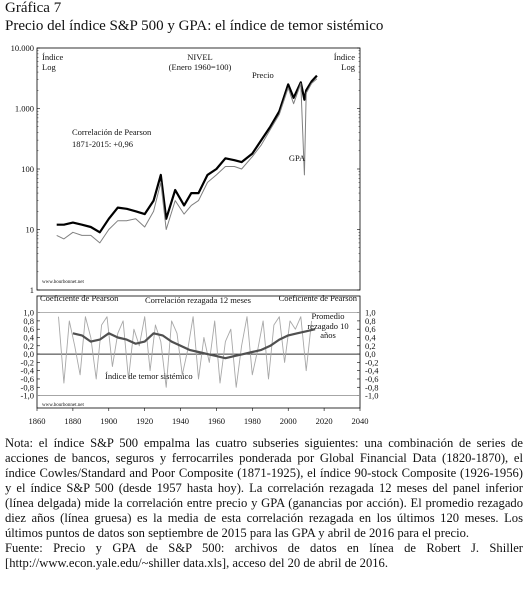 The image size is (528, 590). What do you see at coordinates (27, 169) in the screenshot?
I see `y-tick-label: 100` at bounding box center [27, 169].